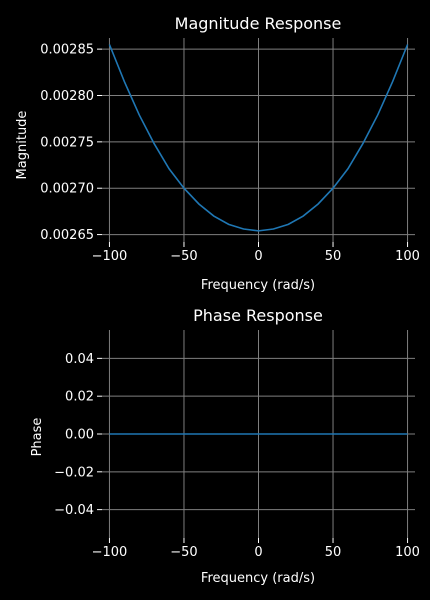  I want to click on magnitude-y-axis-label: Magnitude, so click(22, 145).